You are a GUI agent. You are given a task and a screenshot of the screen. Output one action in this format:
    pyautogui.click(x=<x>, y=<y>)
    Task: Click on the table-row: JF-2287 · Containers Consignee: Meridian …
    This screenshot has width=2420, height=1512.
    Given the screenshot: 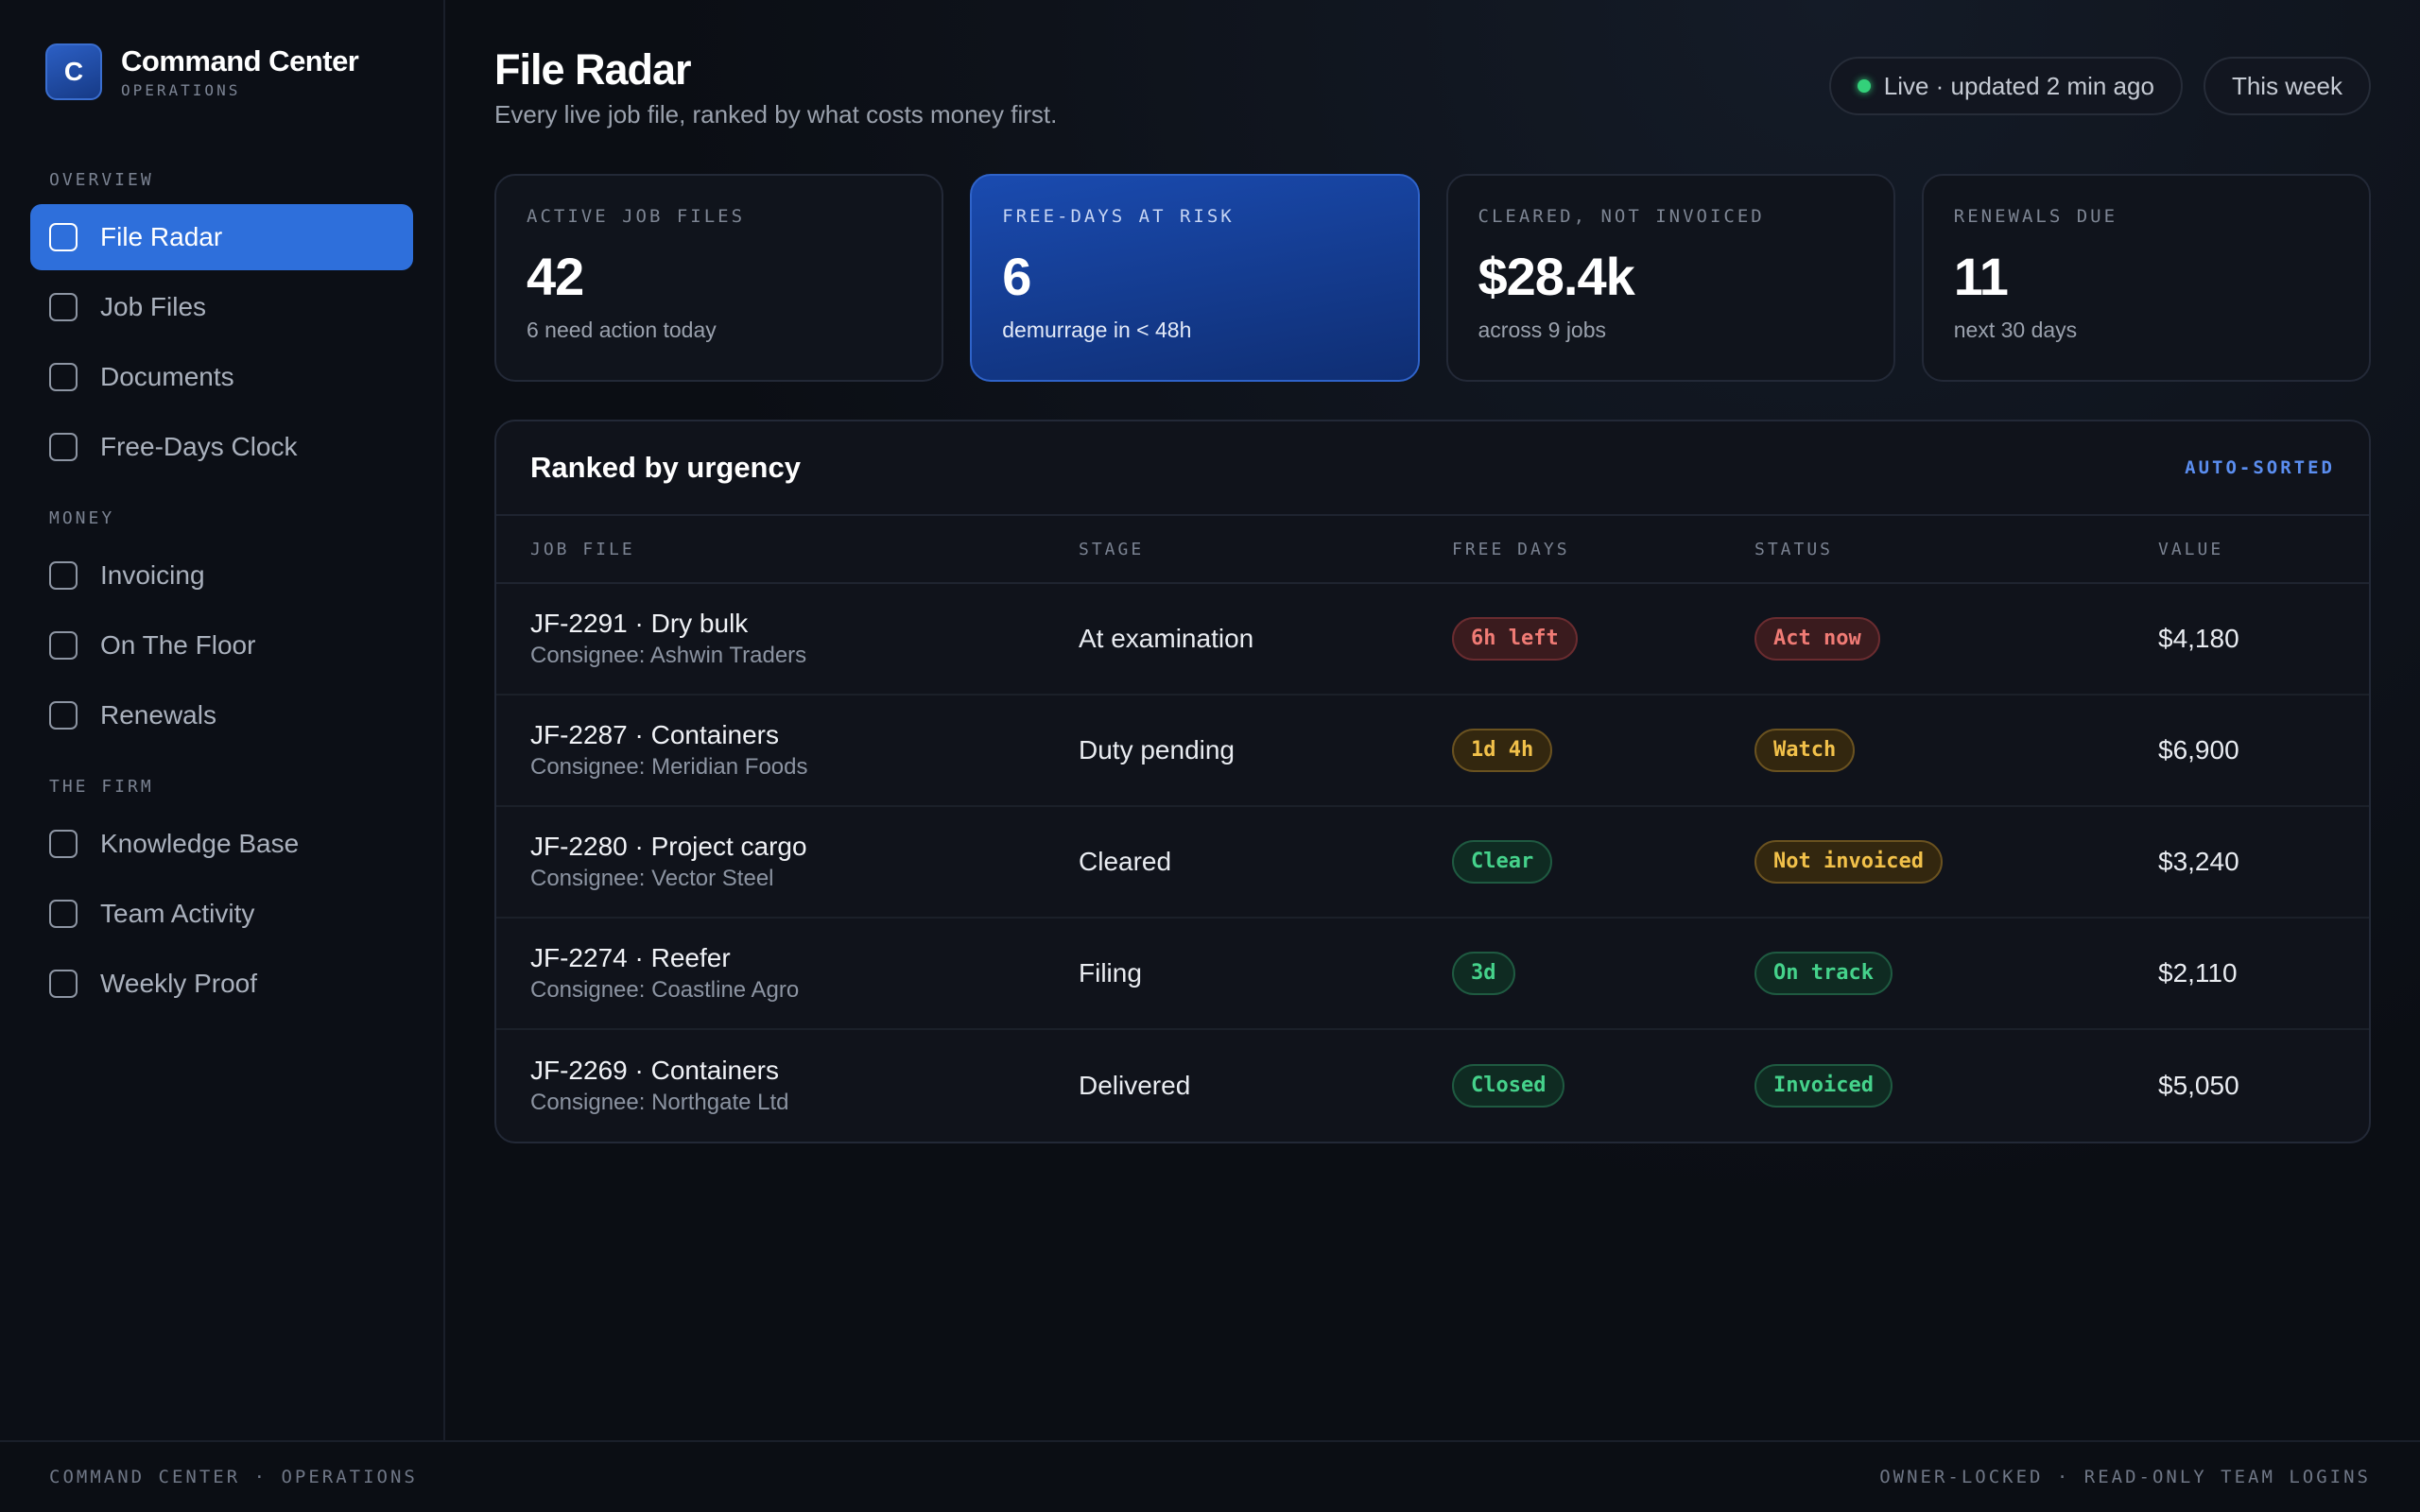 What is the action you would take?
    pyautogui.click(x=1432, y=751)
    